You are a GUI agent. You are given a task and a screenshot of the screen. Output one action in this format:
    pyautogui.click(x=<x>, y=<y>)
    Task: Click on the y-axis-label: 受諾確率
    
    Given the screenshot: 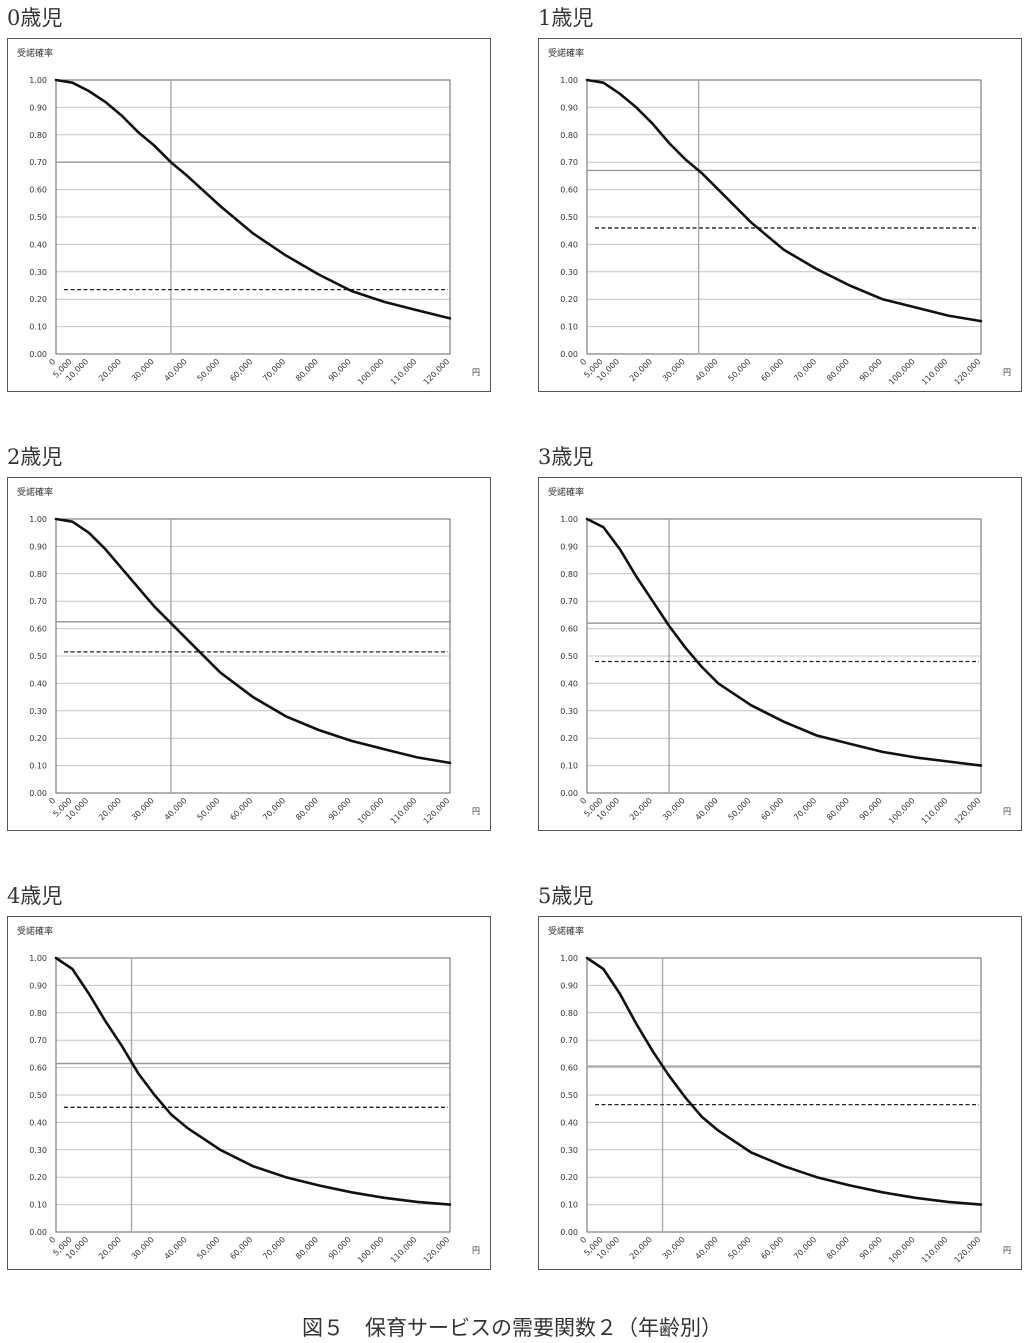 What is the action you would take?
    pyautogui.click(x=566, y=931)
    